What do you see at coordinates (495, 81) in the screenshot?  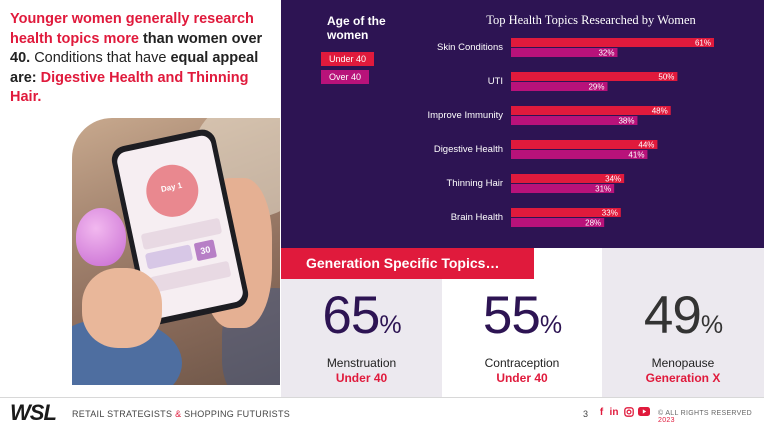 I see `category-label: UTI` at bounding box center [495, 81].